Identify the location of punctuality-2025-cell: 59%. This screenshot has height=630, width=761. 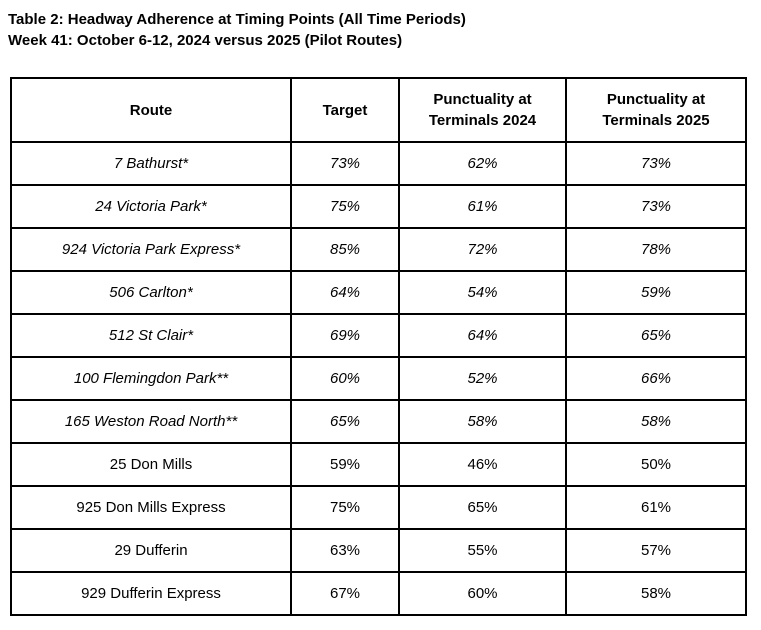
(656, 292).